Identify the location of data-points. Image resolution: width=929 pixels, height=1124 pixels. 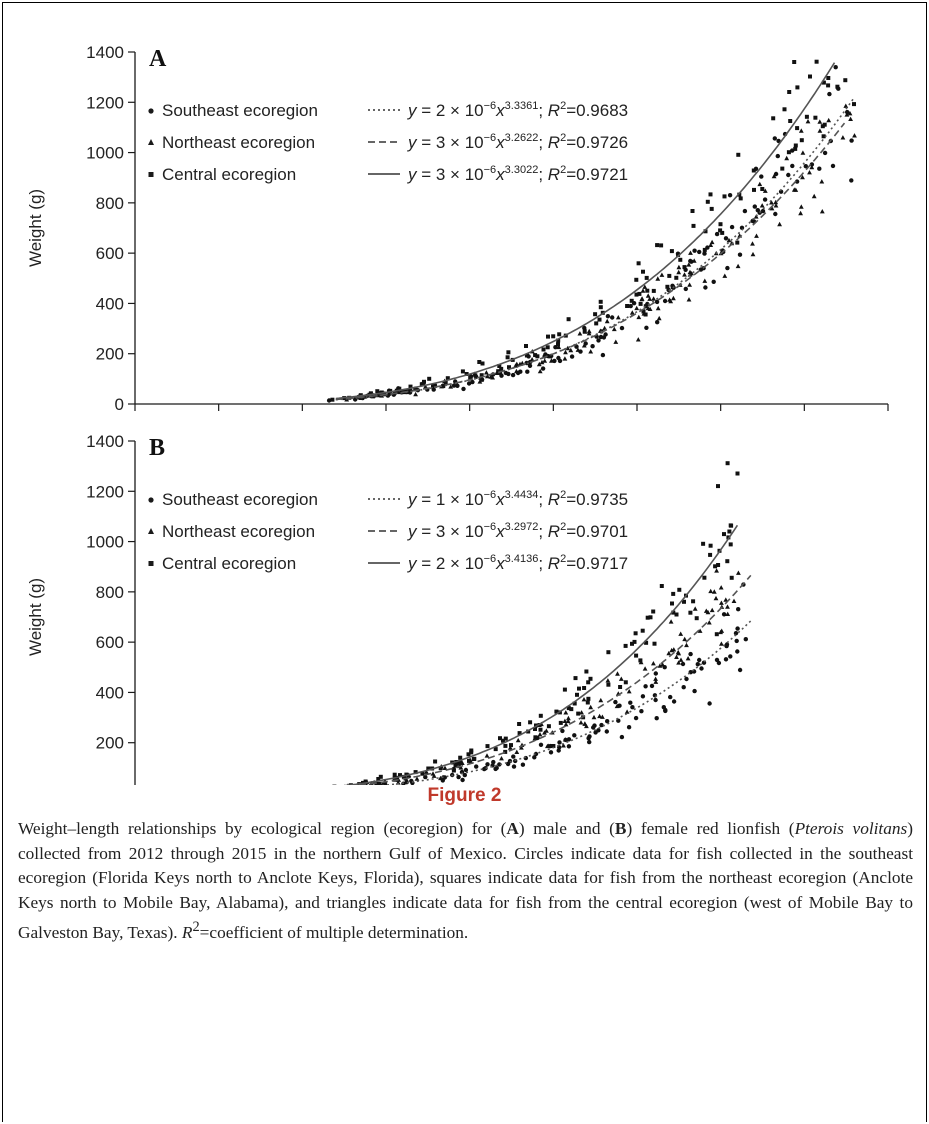
(540, 623).